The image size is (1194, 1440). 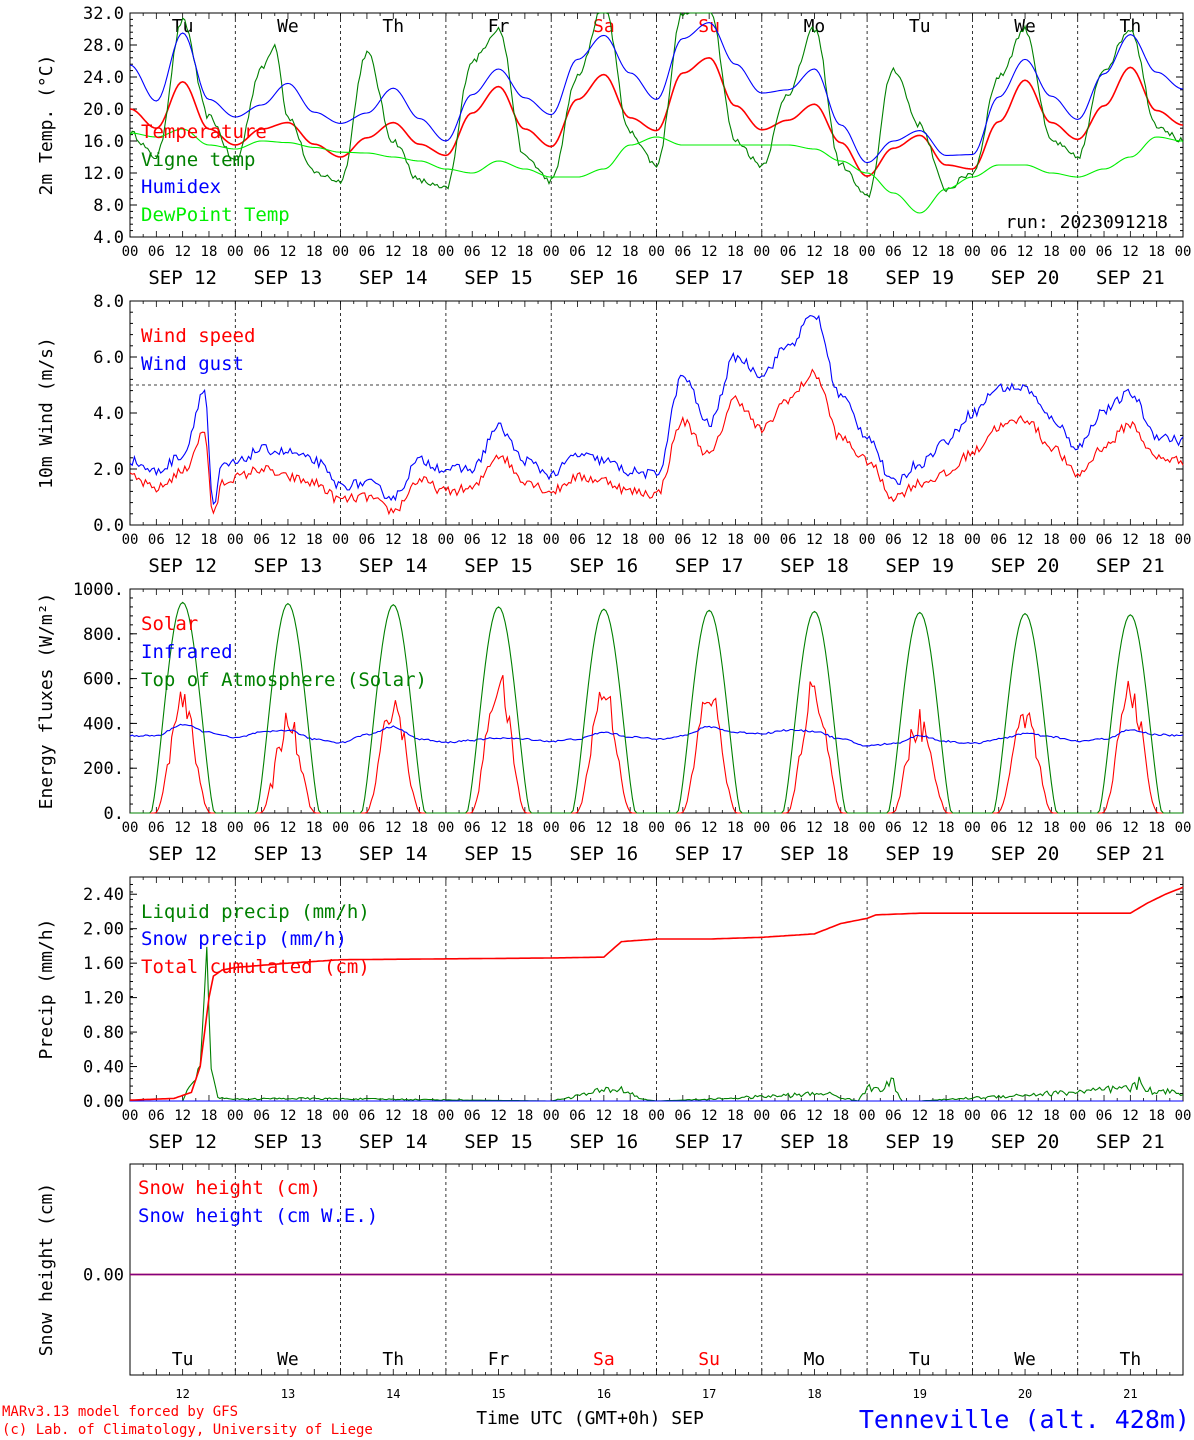 I want to click on day-number-label: 14, so click(x=393, y=1394).